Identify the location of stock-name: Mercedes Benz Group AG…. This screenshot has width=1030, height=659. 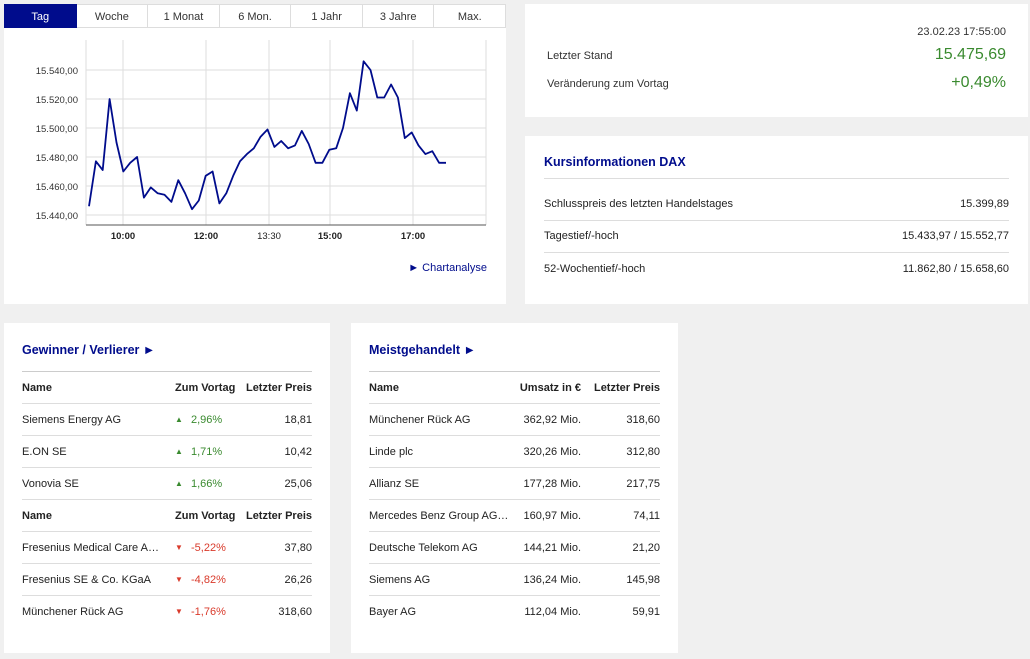
(439, 516).